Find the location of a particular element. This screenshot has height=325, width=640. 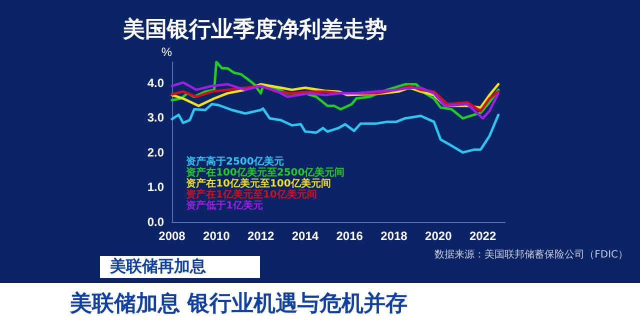

source-note: 数据来源：美国联邦储蓄保险公司（FDIC） is located at coordinates (531, 254).